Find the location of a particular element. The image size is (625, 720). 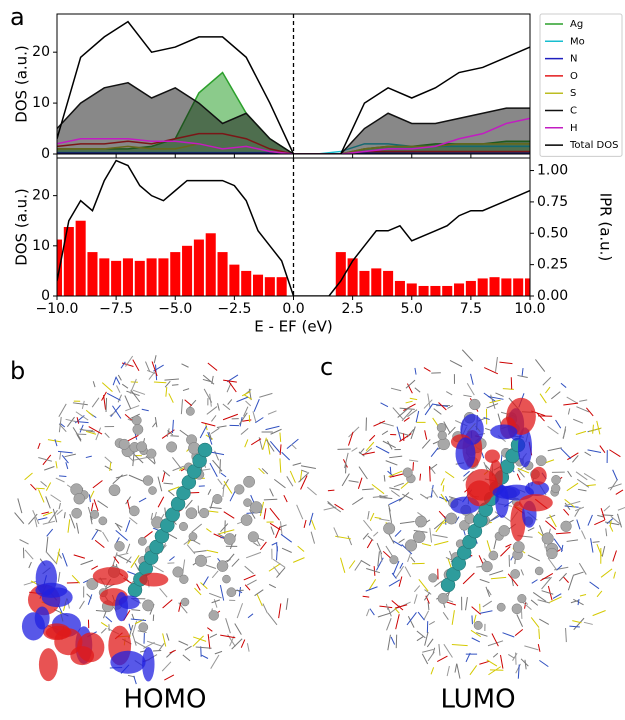

legend-label: O is located at coordinates (574, 76).